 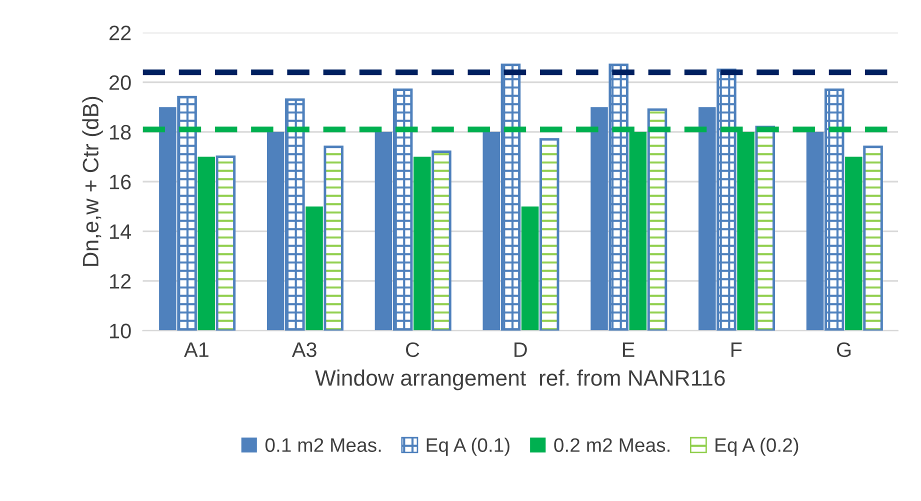 I want to click on y-tick-label: 10, so click(x=120, y=331).